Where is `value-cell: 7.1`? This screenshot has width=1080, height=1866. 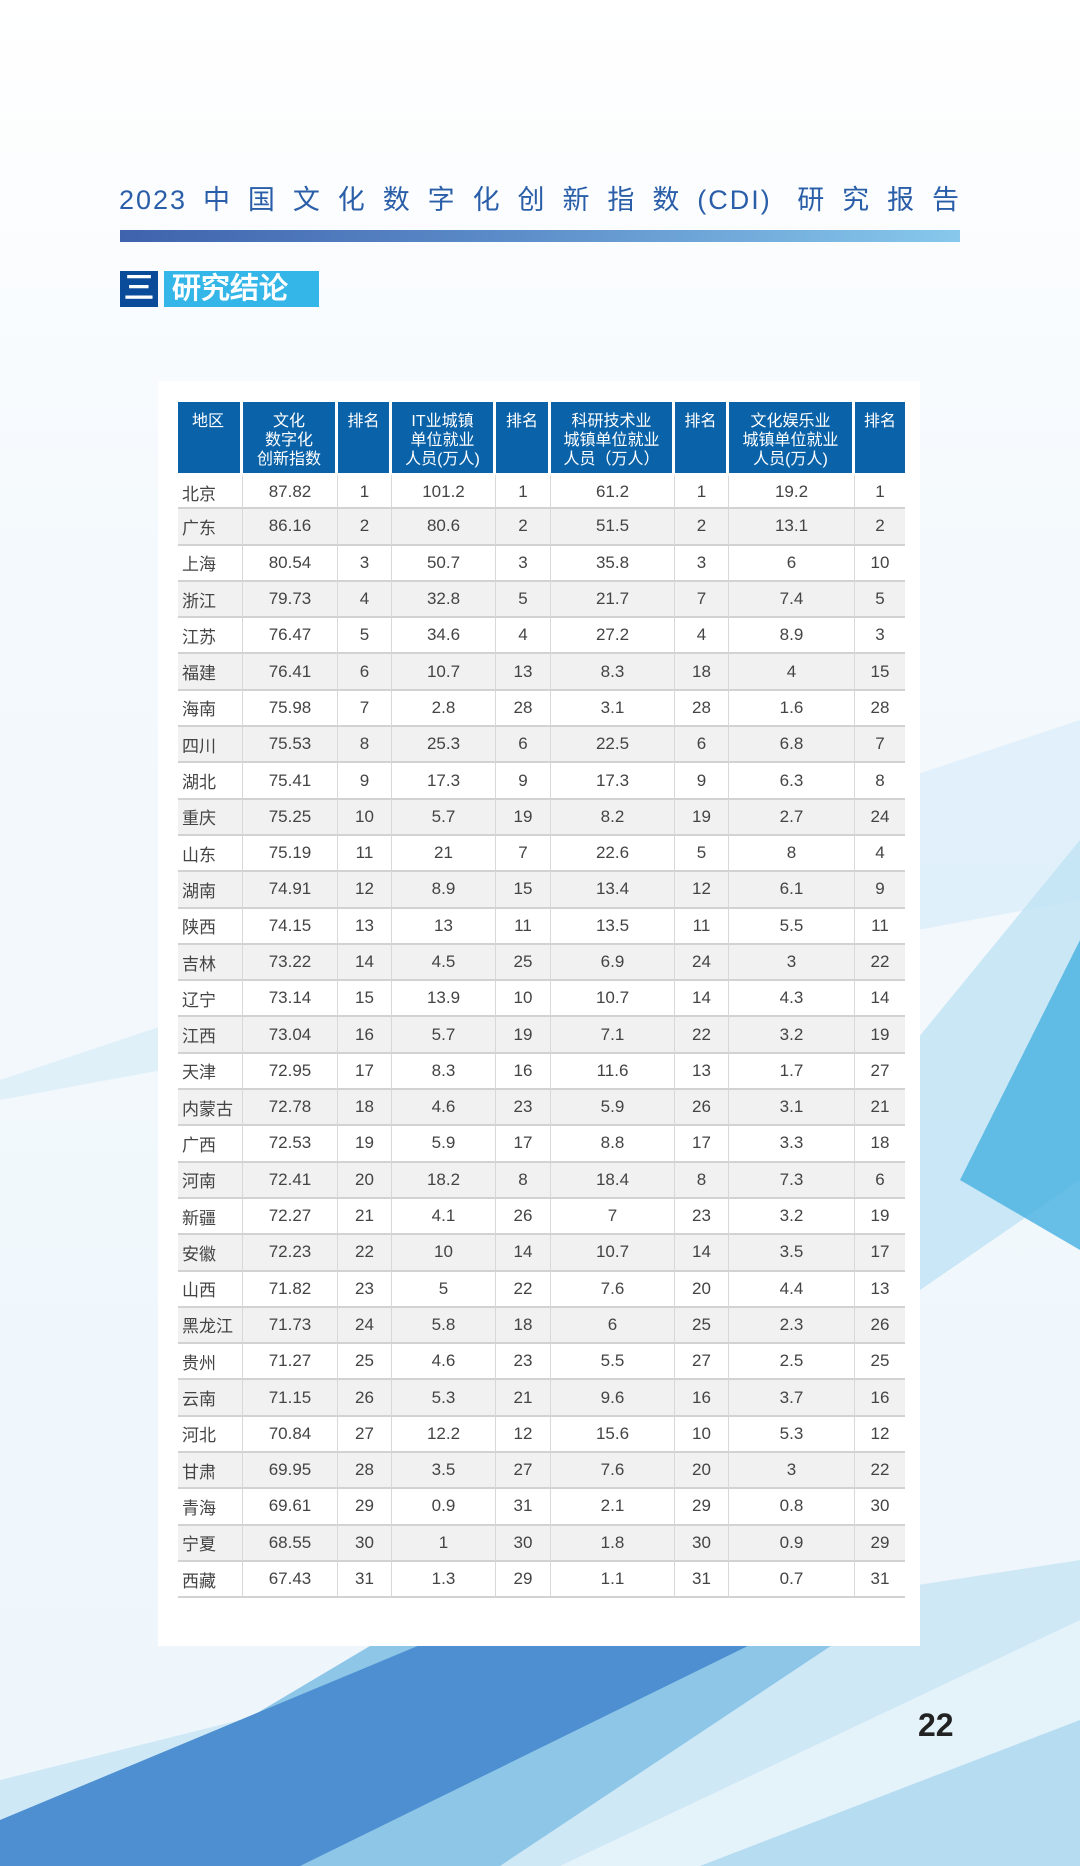 value-cell: 7.1 is located at coordinates (613, 1035).